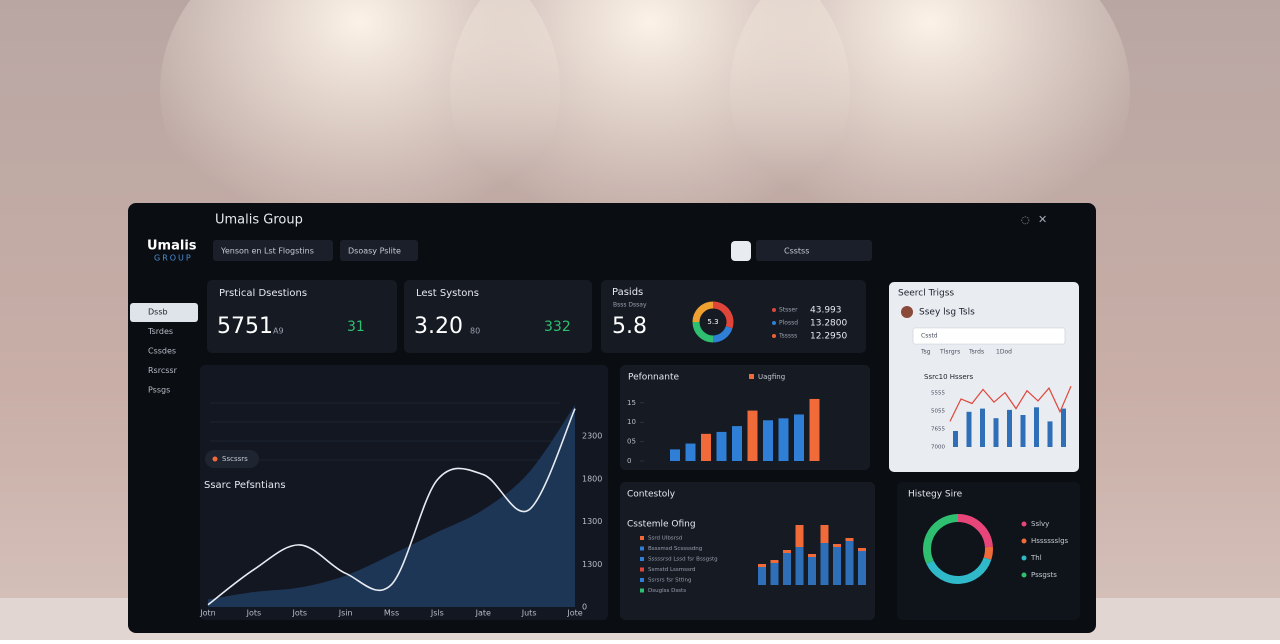 The image size is (1280, 644). Describe the element at coordinates (245, 326) in the screenshot. I see `kpi-value: 5751` at that location.